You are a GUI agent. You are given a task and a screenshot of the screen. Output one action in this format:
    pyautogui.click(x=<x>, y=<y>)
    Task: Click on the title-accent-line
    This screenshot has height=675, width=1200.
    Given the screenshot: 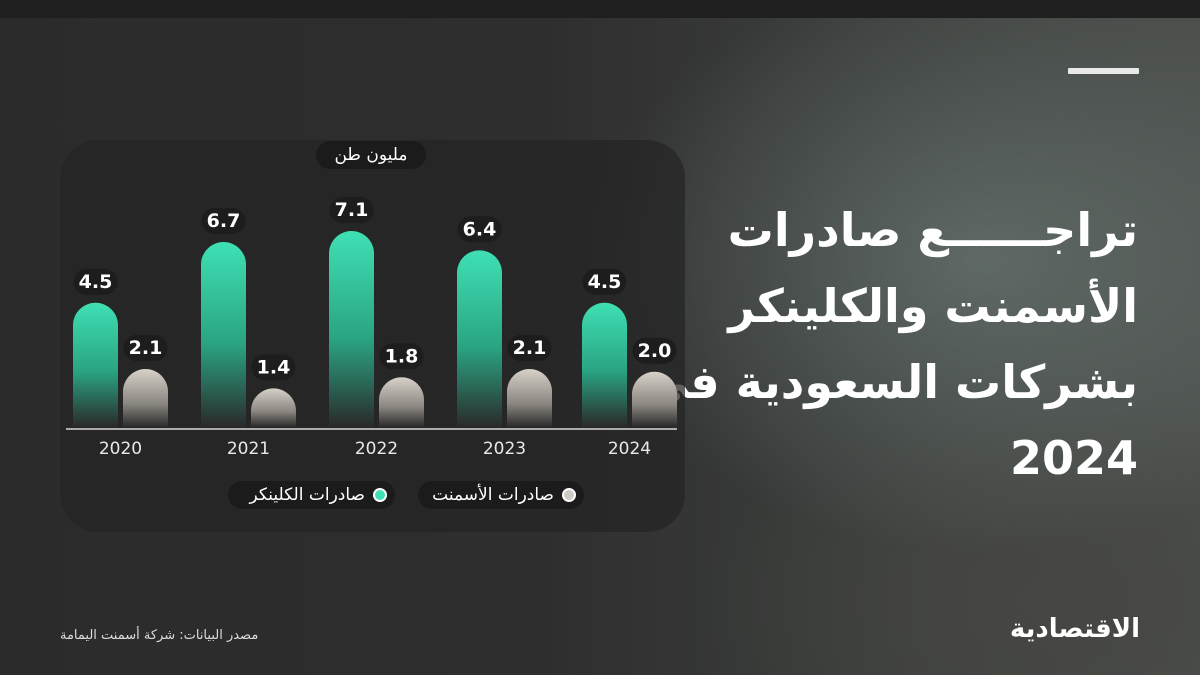 What is the action you would take?
    pyautogui.click(x=1103, y=71)
    